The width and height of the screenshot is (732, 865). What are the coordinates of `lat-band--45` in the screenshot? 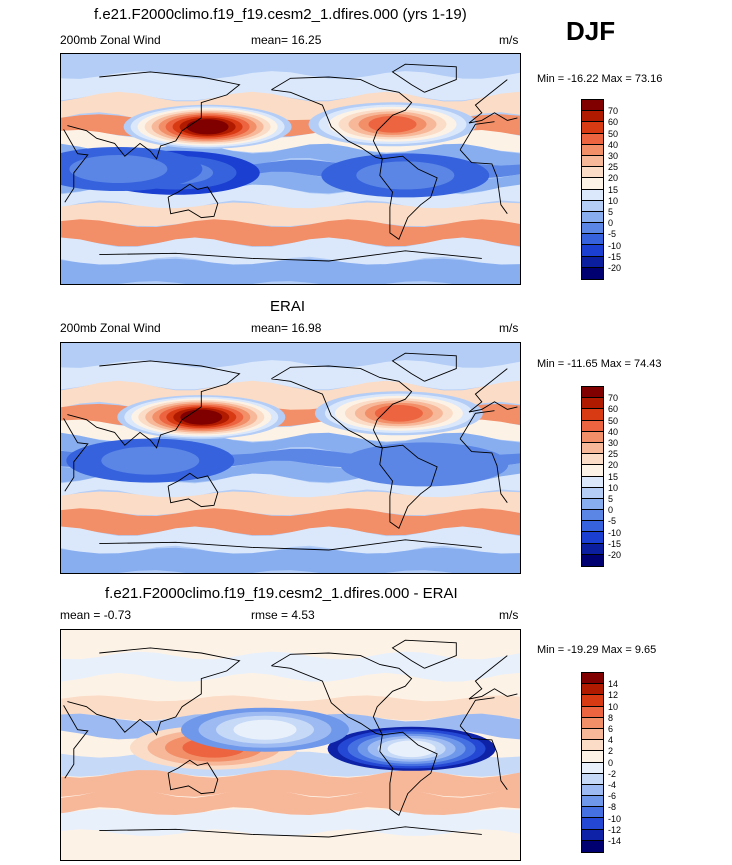 It's located at (290, 802).